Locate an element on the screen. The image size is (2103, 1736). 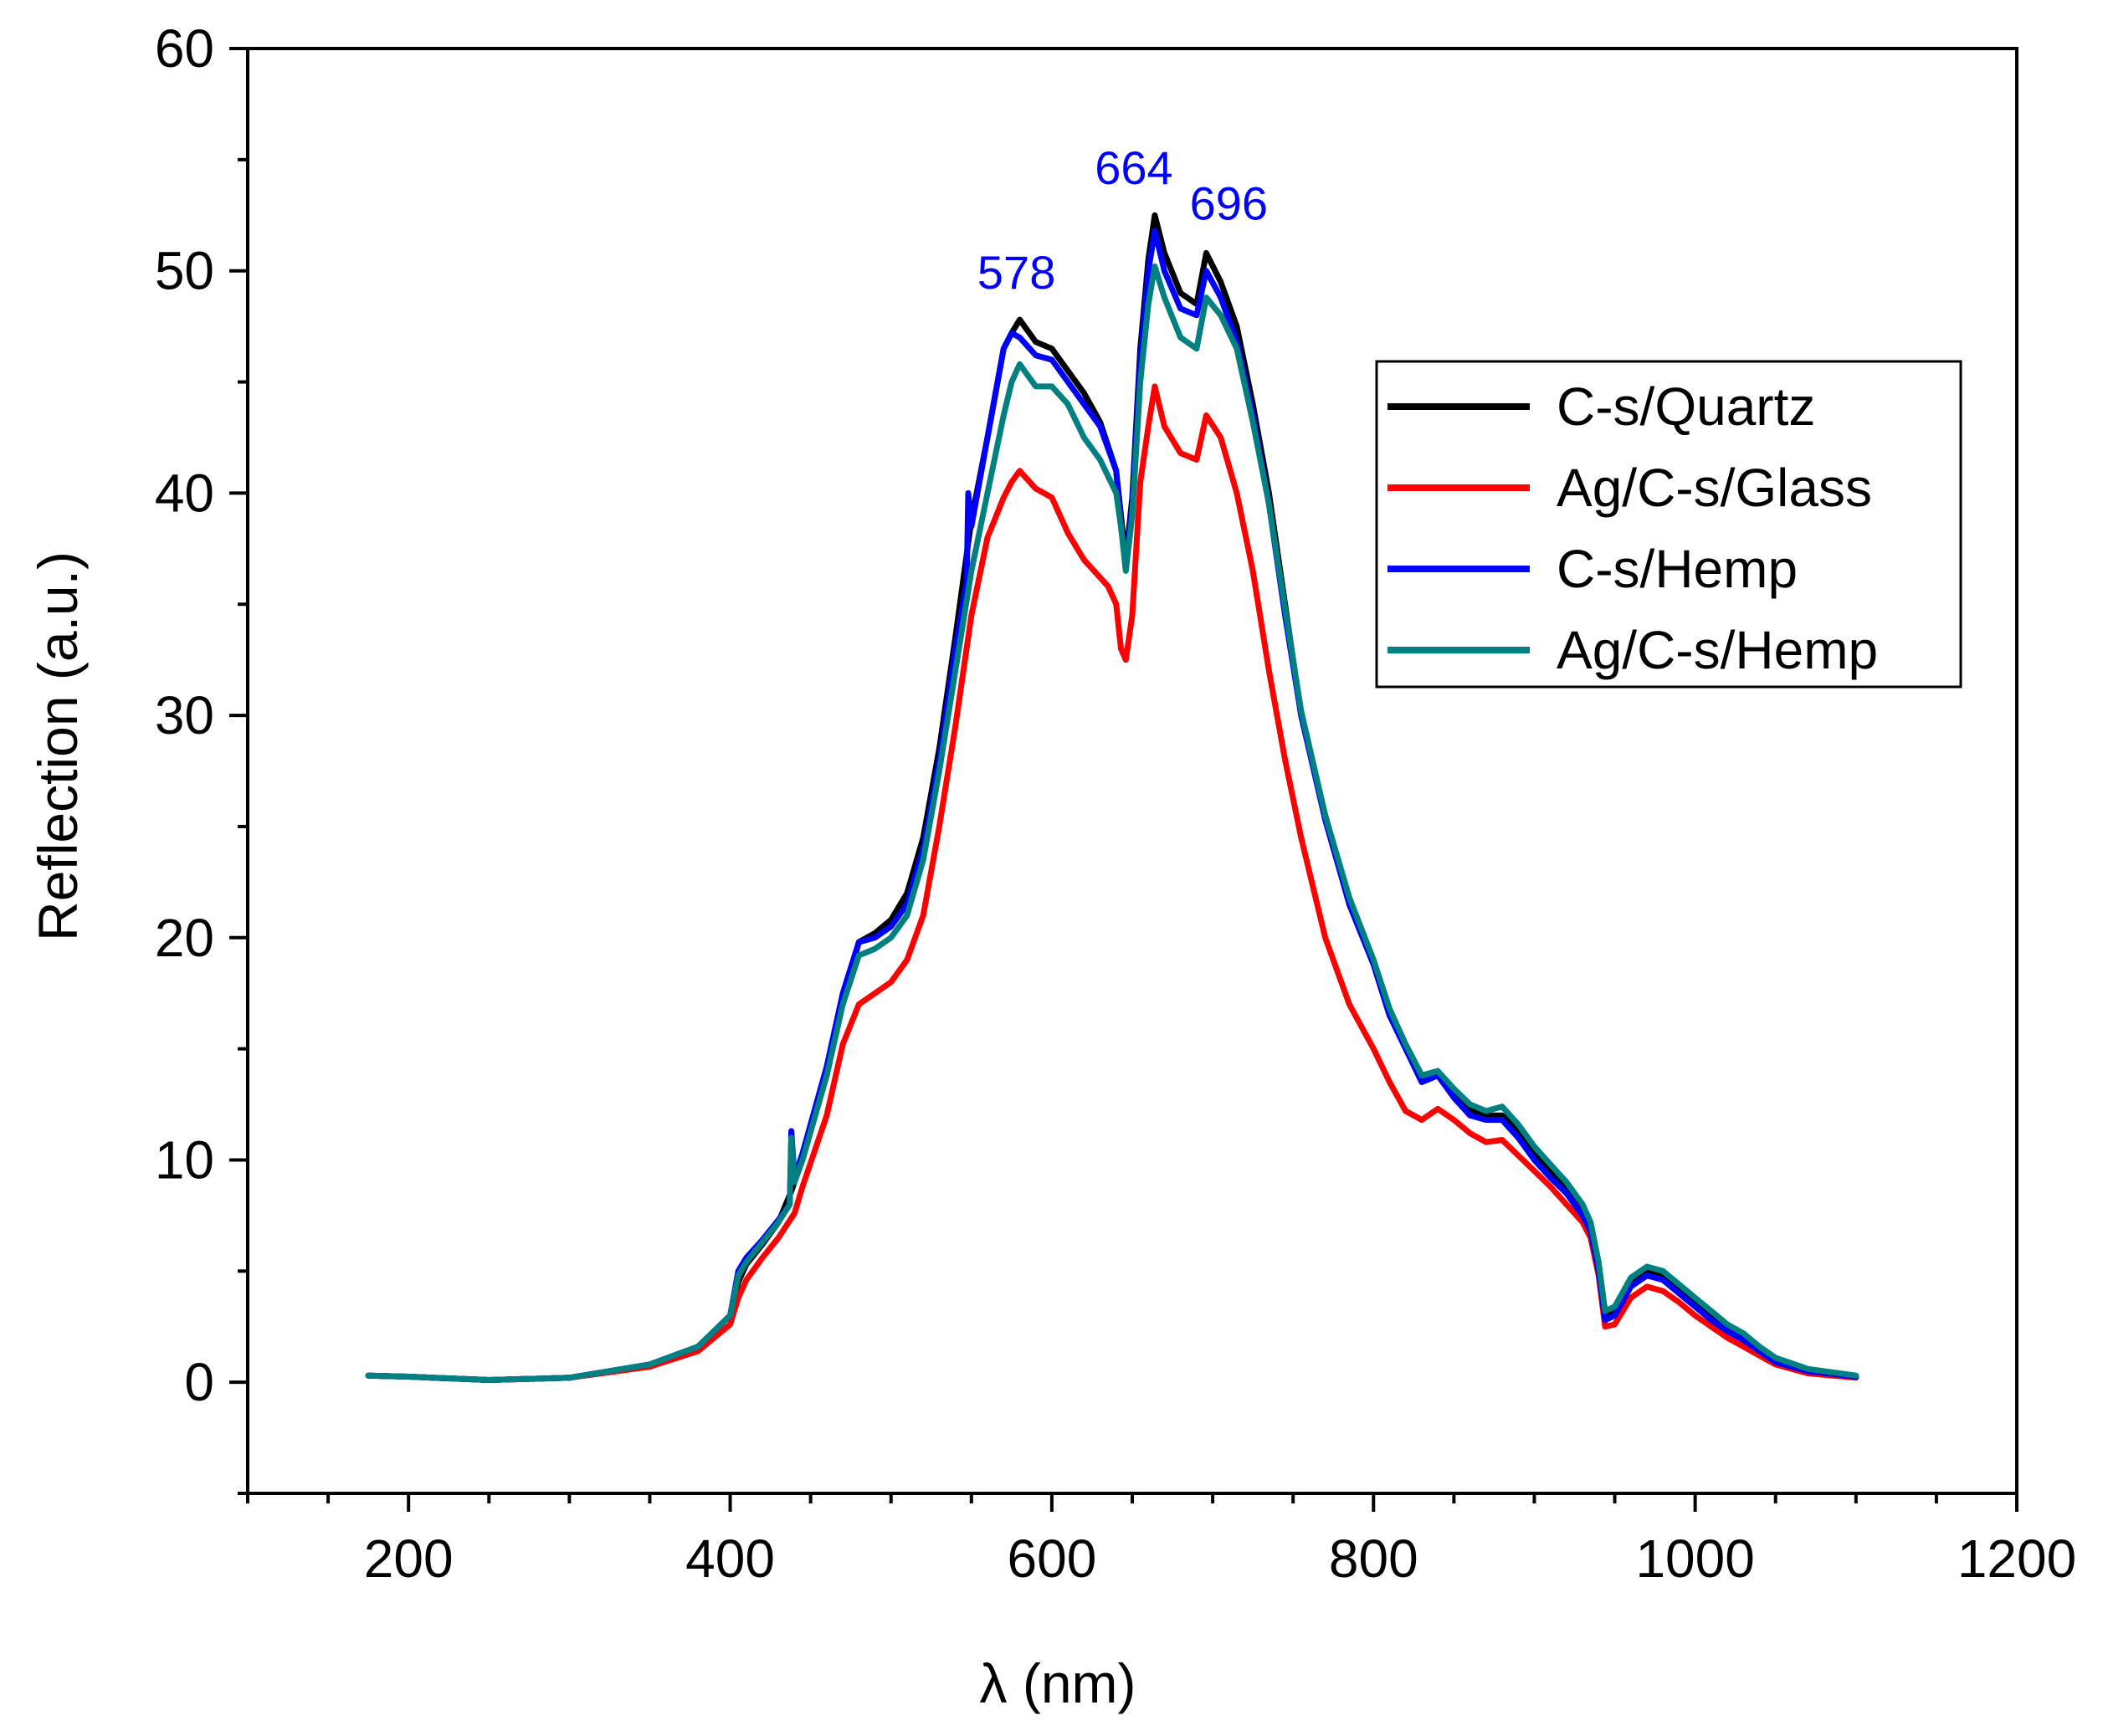
legend-box is located at coordinates (1668, 524).